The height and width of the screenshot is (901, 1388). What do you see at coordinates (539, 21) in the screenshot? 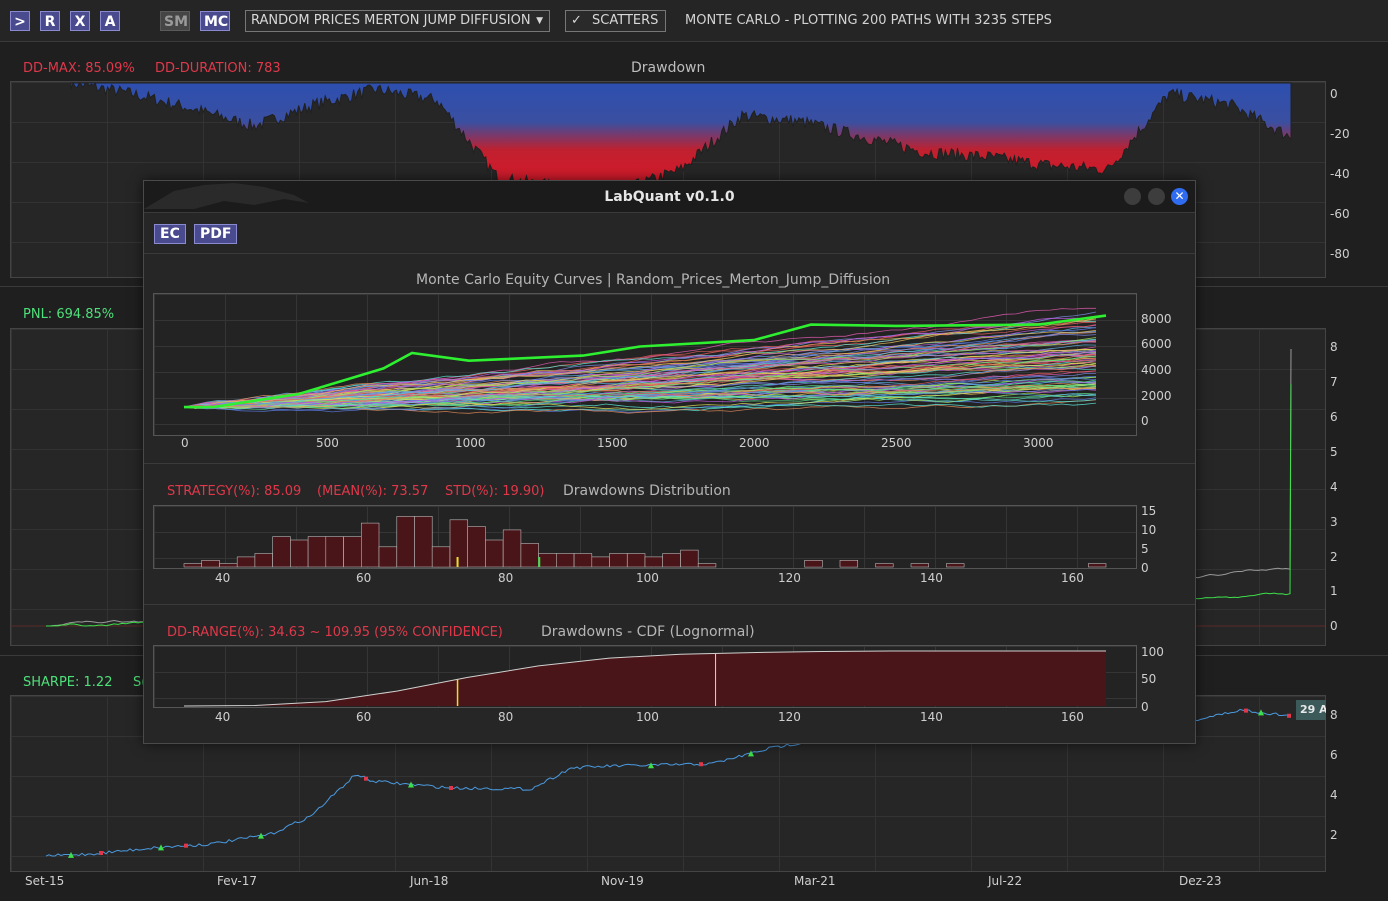
I see `chevron-down-icon: ▼` at bounding box center [539, 21].